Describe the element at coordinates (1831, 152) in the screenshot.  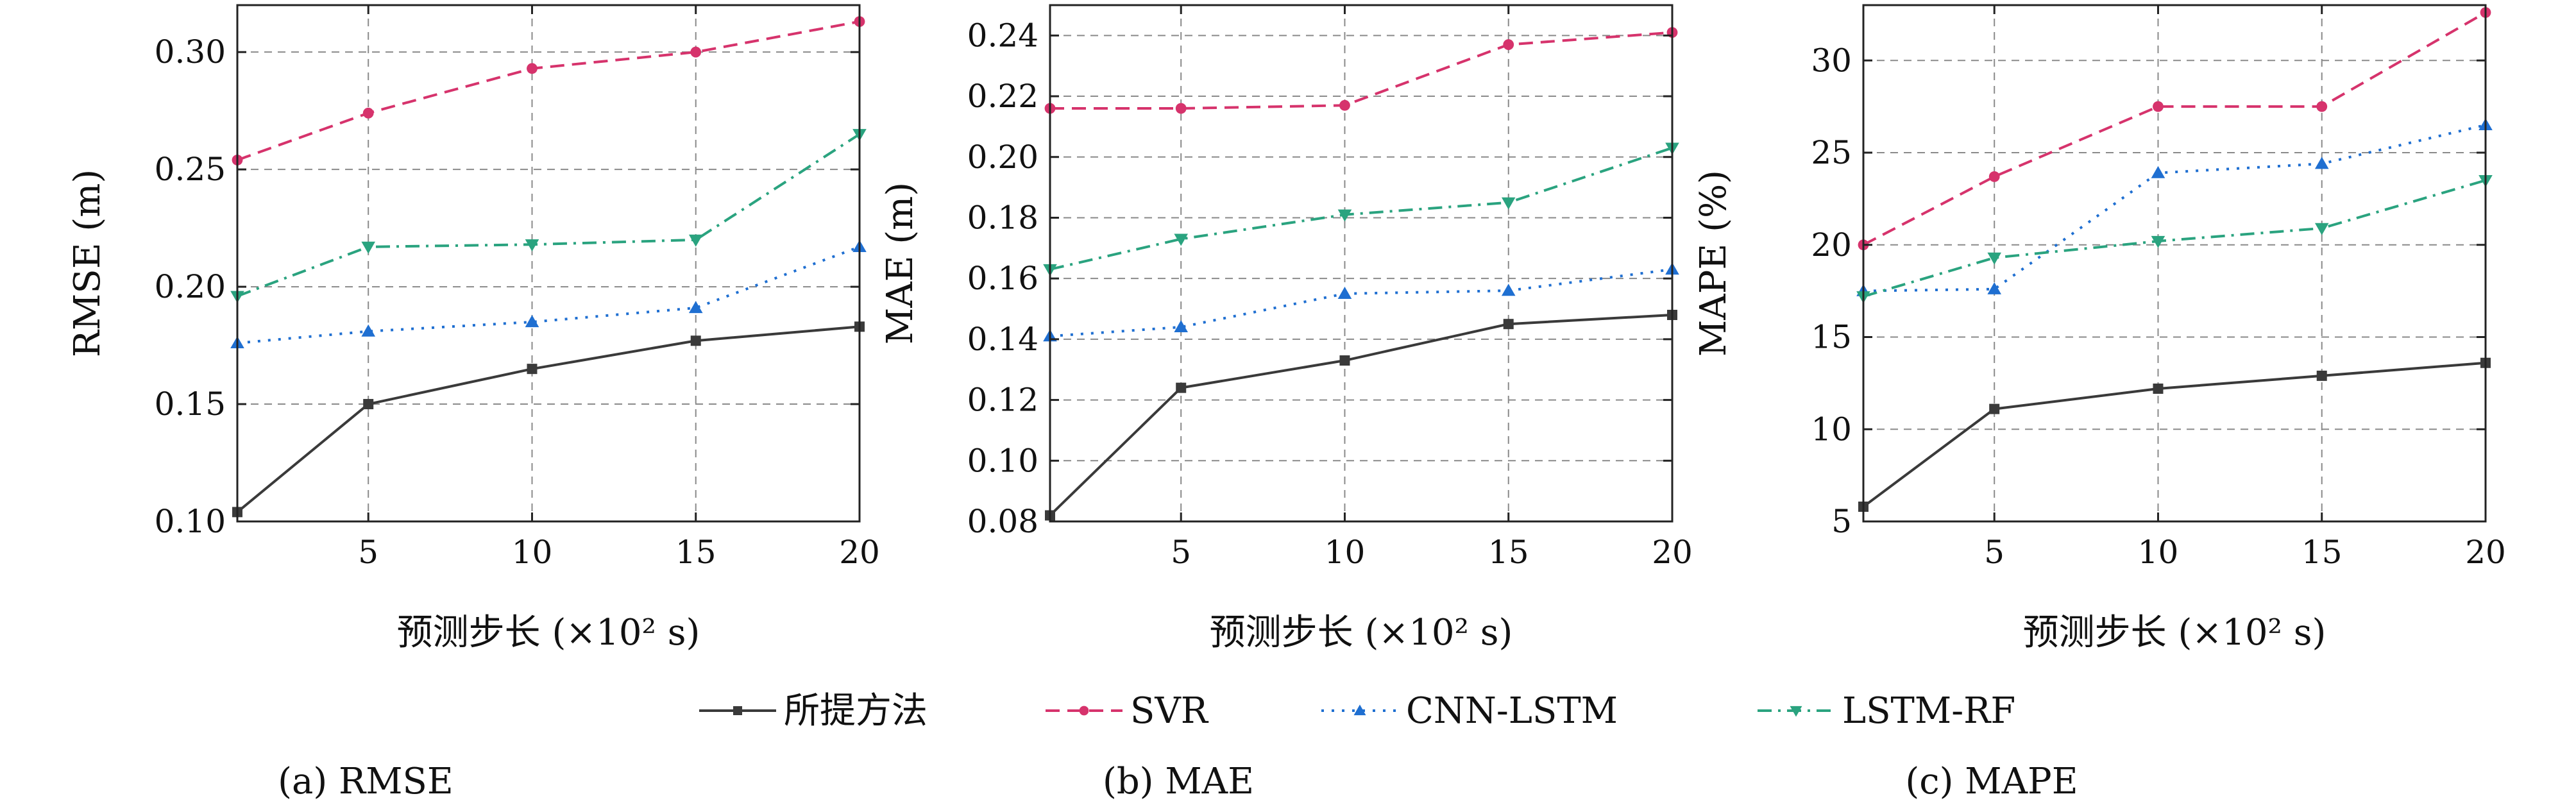
I see `y-tick-label: 25` at that location.